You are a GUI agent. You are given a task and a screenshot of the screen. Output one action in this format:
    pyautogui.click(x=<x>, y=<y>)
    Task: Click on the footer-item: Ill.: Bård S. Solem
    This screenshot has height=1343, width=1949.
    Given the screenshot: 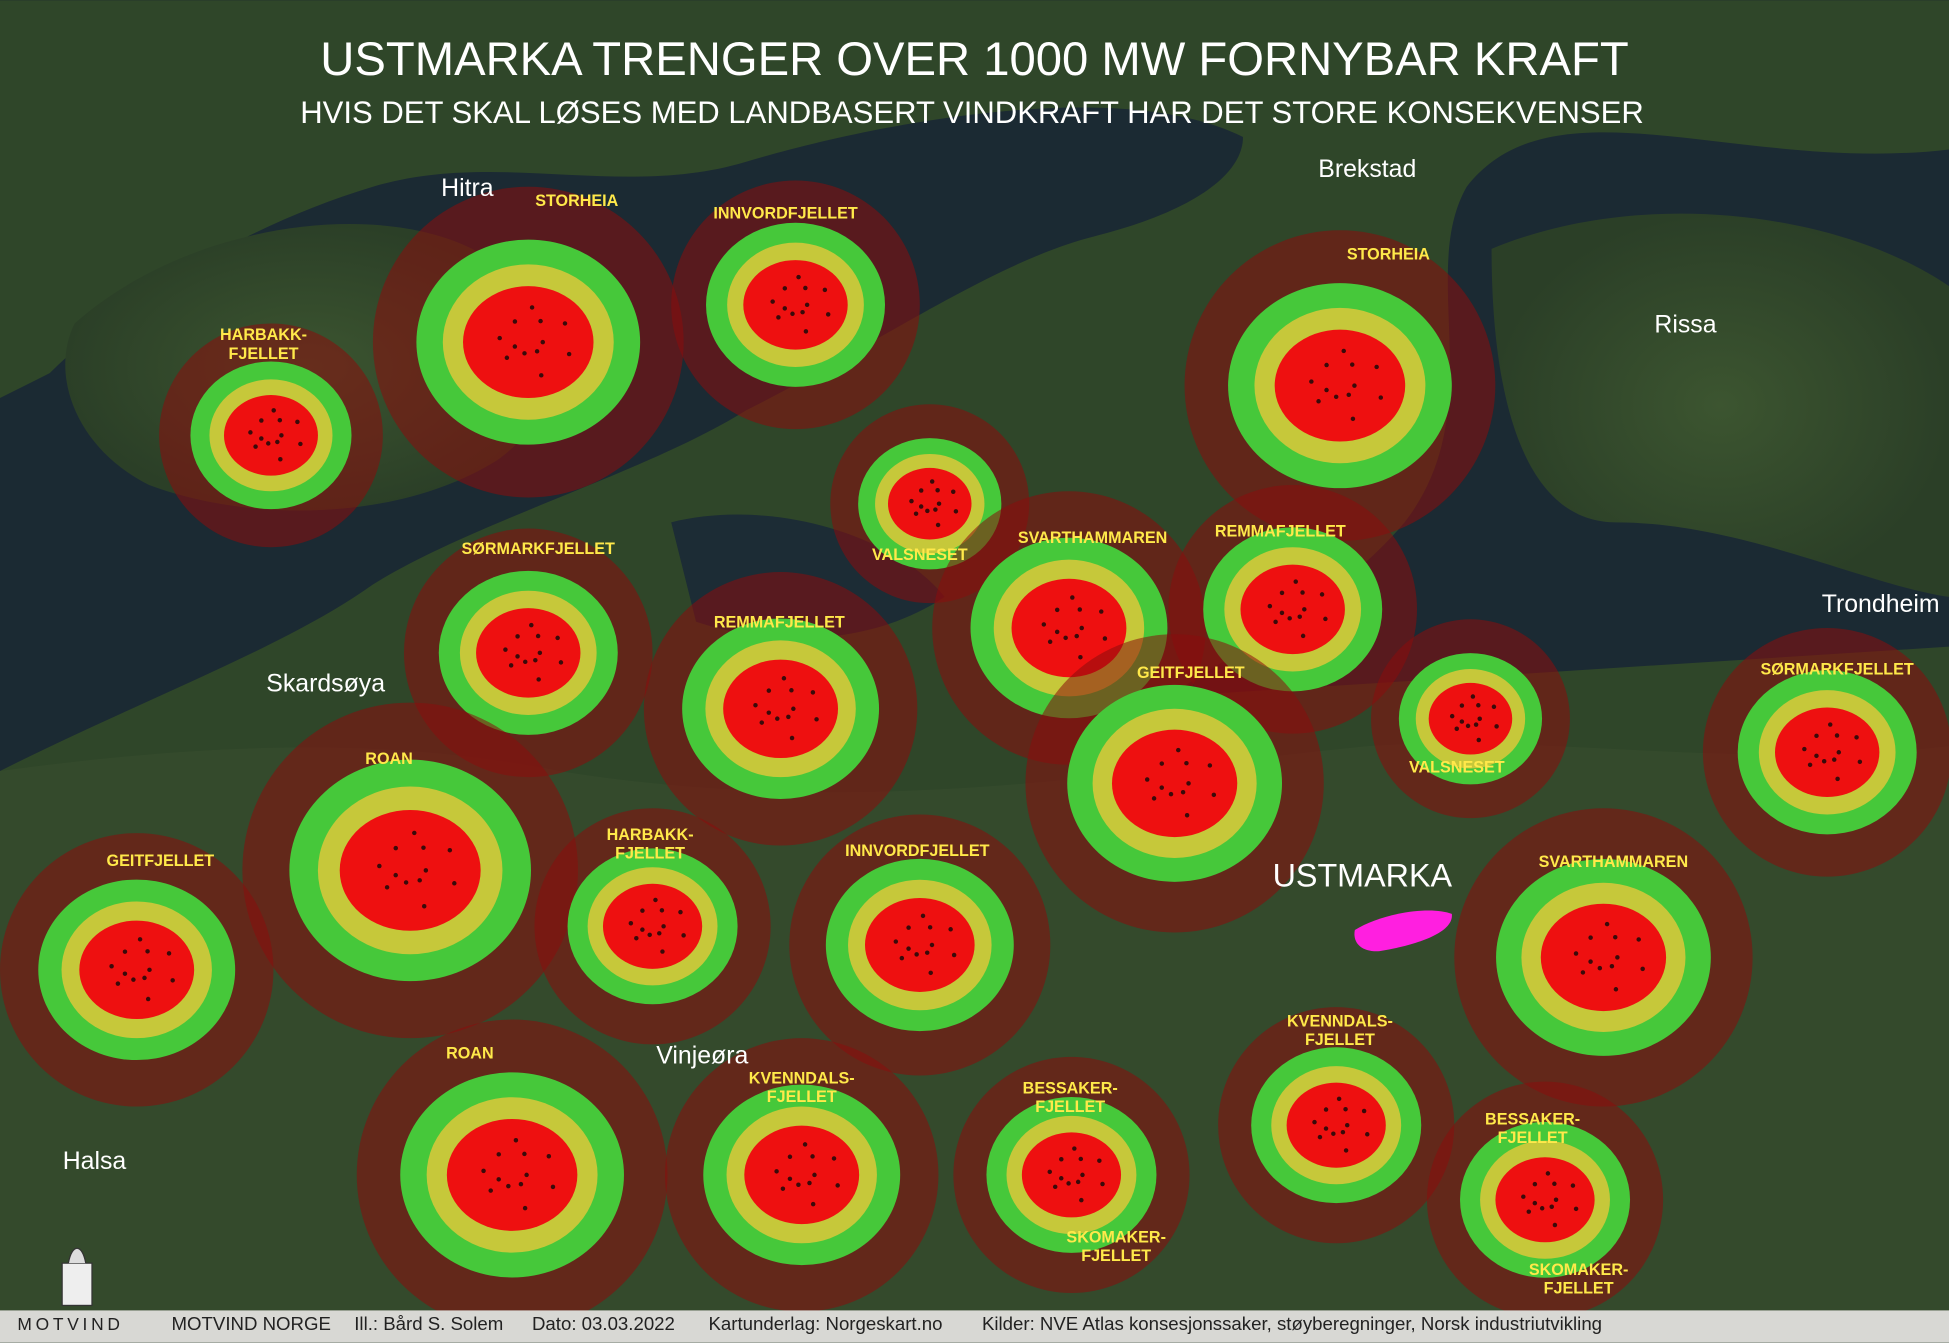 What is the action you would take?
    pyautogui.click(x=428, y=1323)
    